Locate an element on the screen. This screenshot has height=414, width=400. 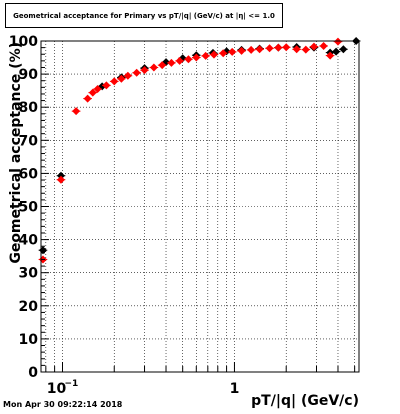
x-tick-label: 10 is located at coordinates (57, 389).